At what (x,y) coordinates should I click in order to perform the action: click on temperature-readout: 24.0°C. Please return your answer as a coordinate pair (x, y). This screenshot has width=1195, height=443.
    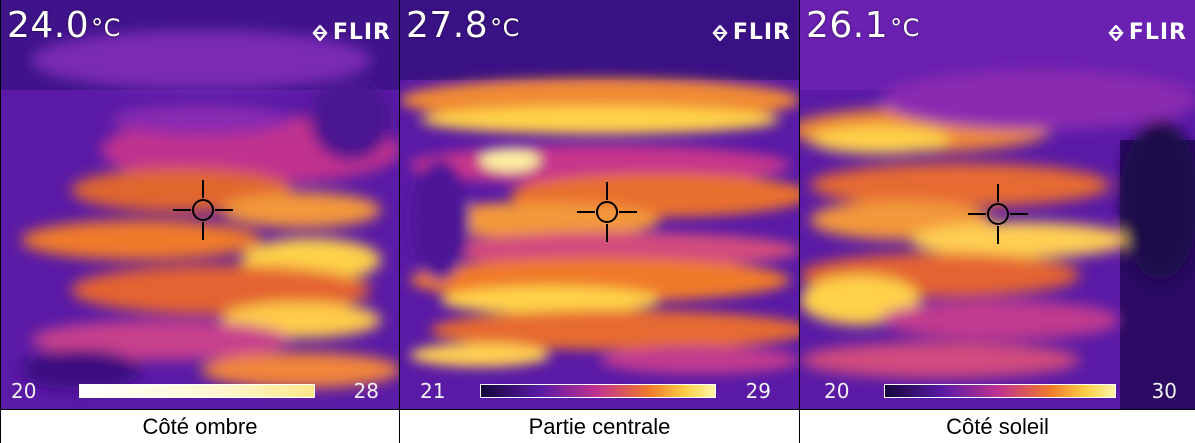
    Looking at the image, I should click on (64, 25).